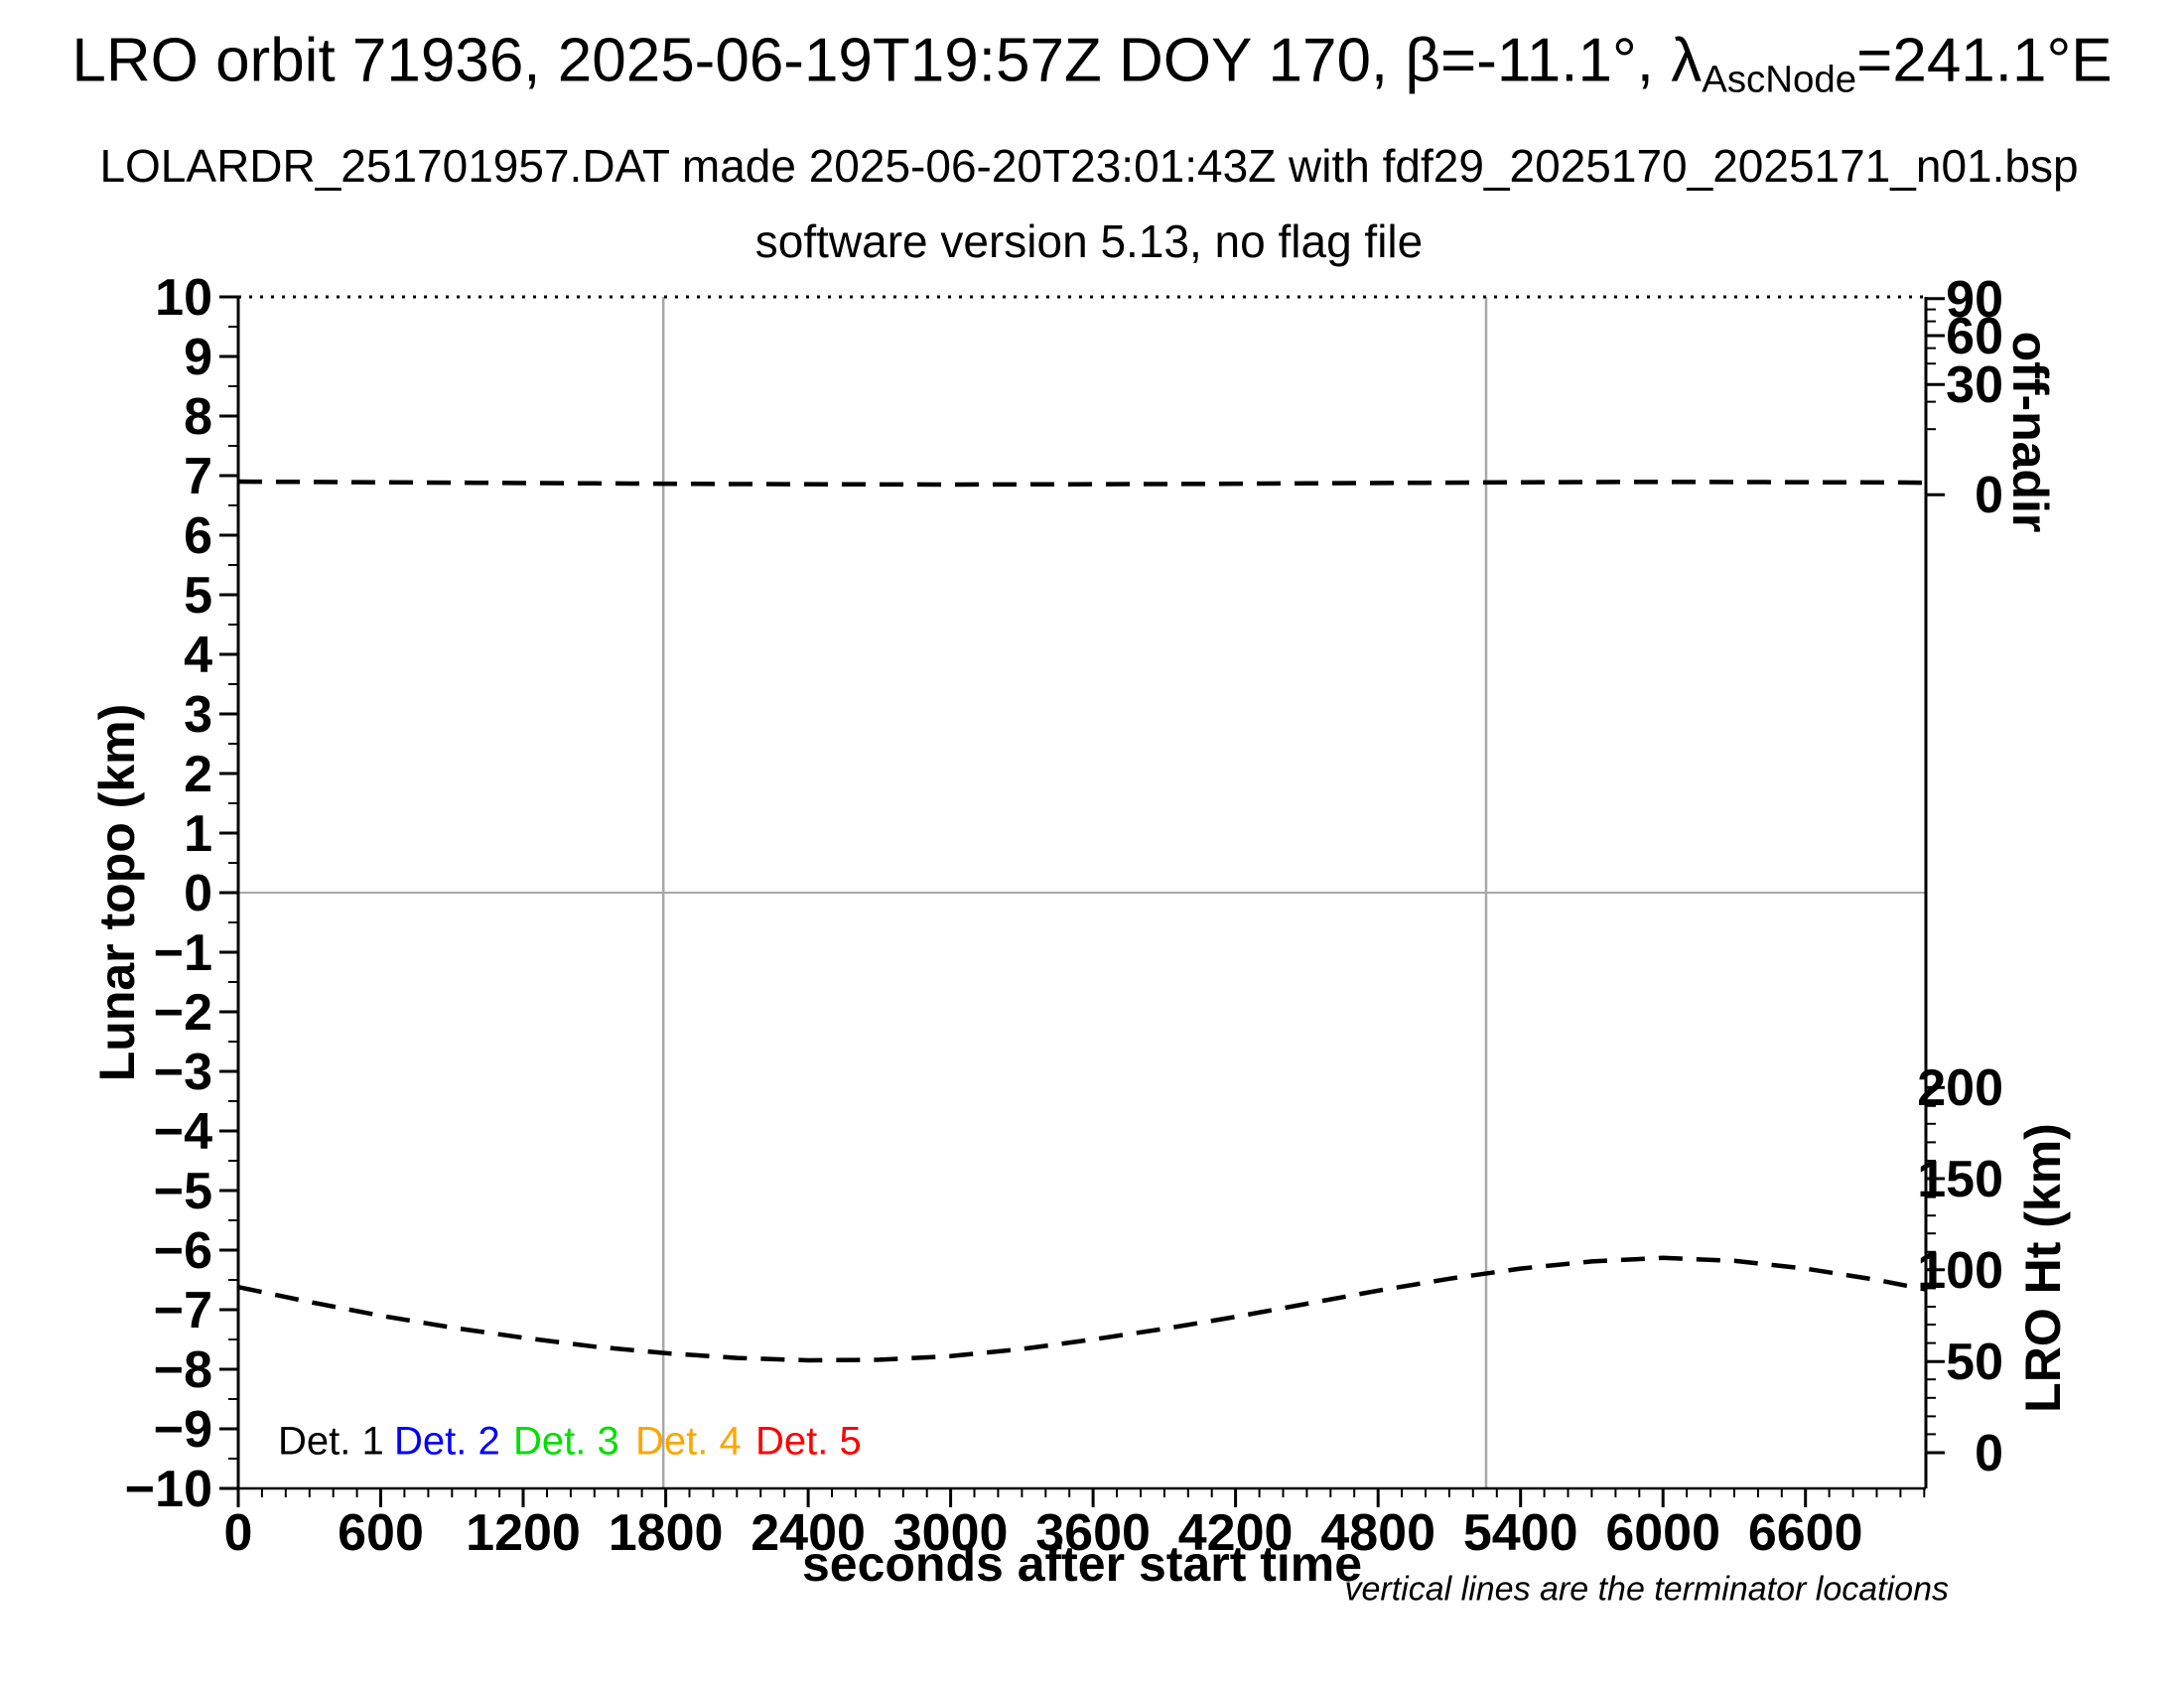 Image resolution: width=2184 pixels, height=1688 pixels. I want to click on svg-text: 60, so click(1974, 336).